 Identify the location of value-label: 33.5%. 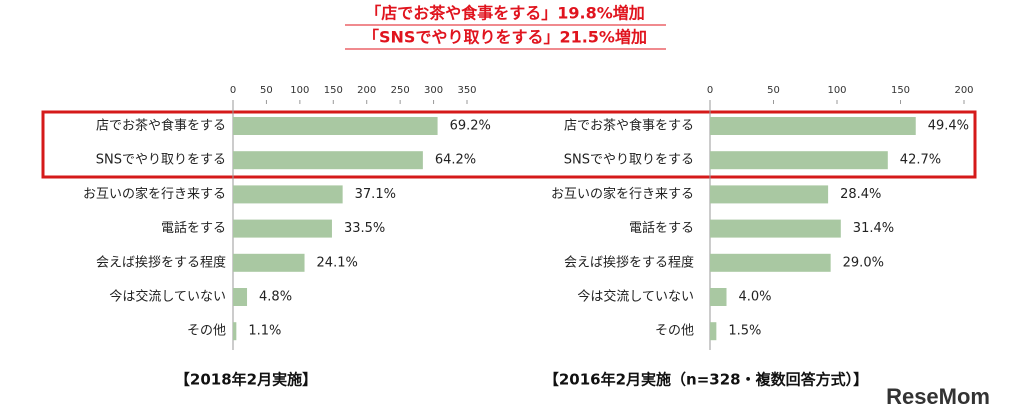
(364, 228).